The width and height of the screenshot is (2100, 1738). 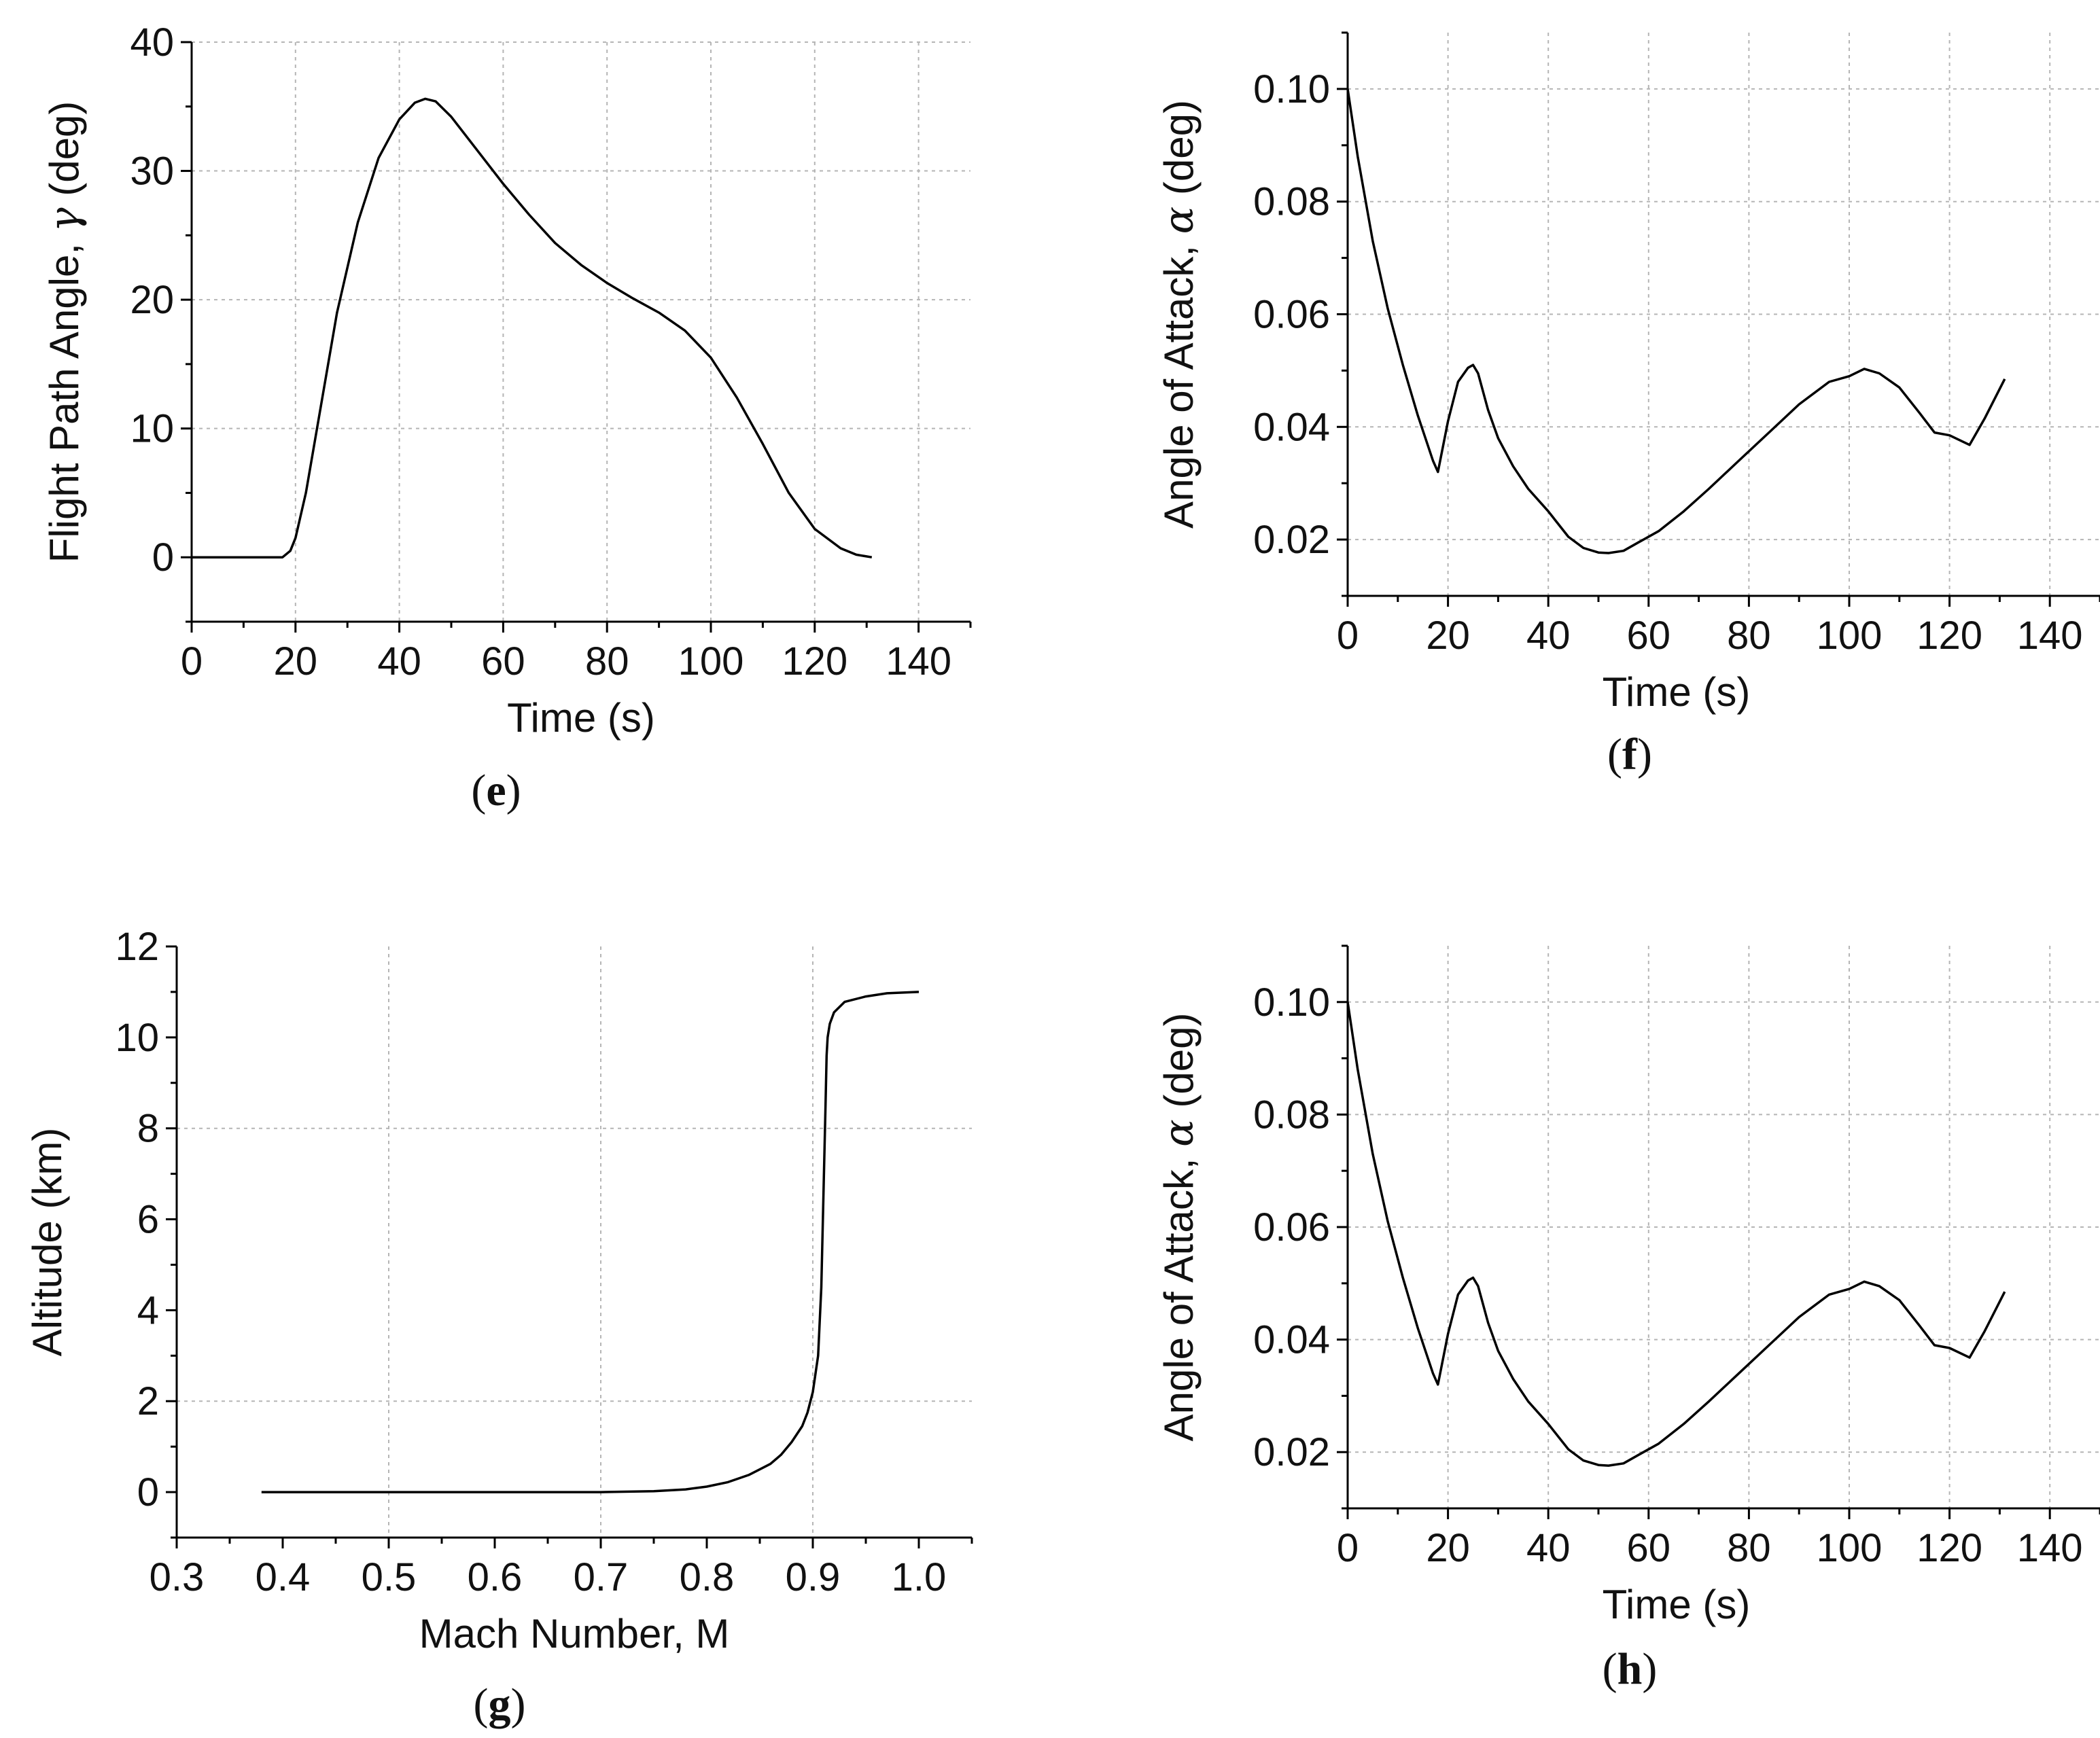 What do you see at coordinates (64, 219) in the screenshot?
I see `y-axis-label-symbol: γ` at bounding box center [64, 219].